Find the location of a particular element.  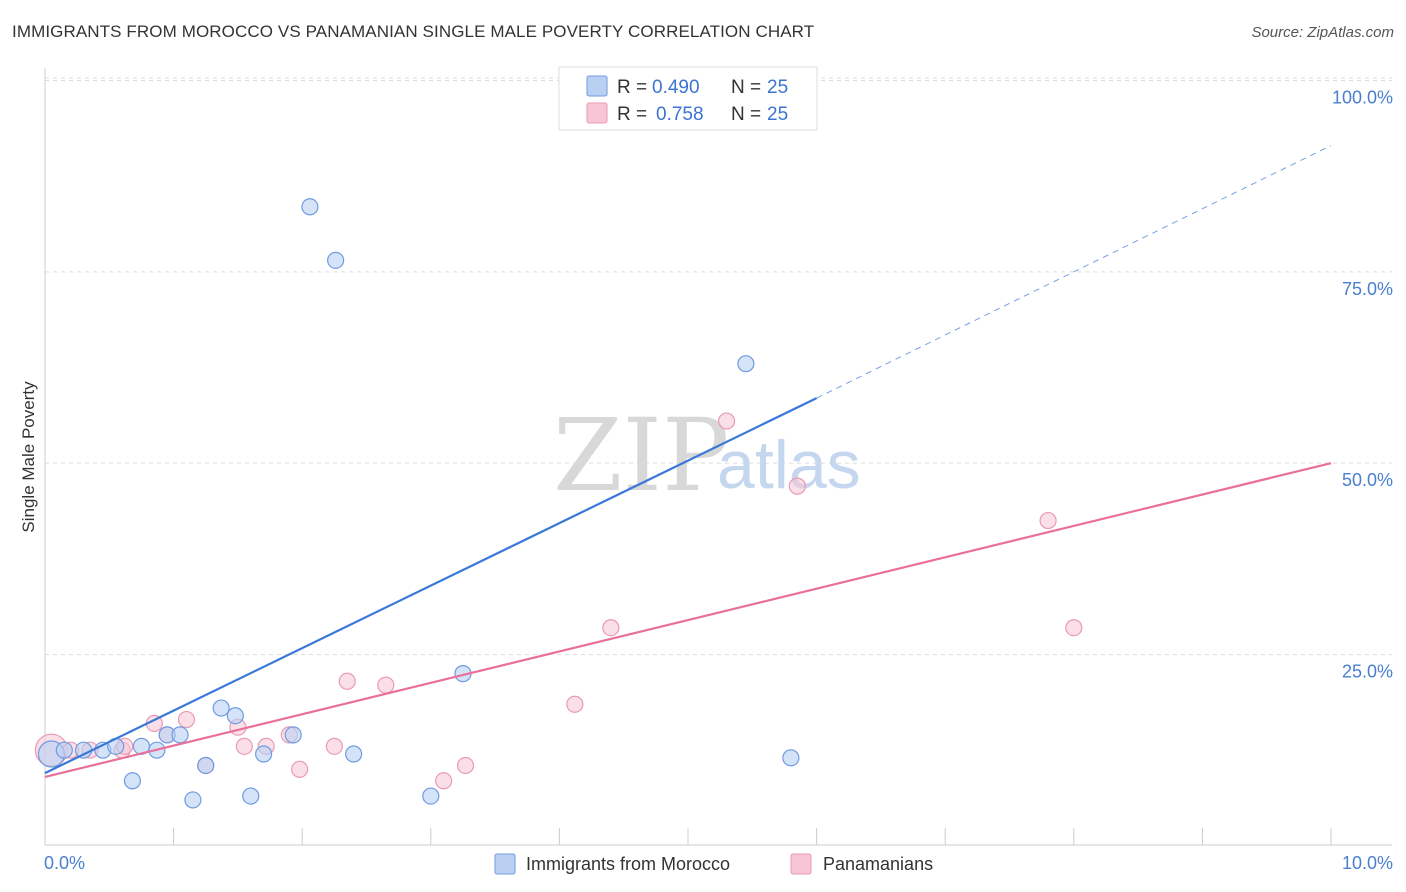

series-legend: Immigrants from Morocco Panamanians is located at coordinates (713, 864).